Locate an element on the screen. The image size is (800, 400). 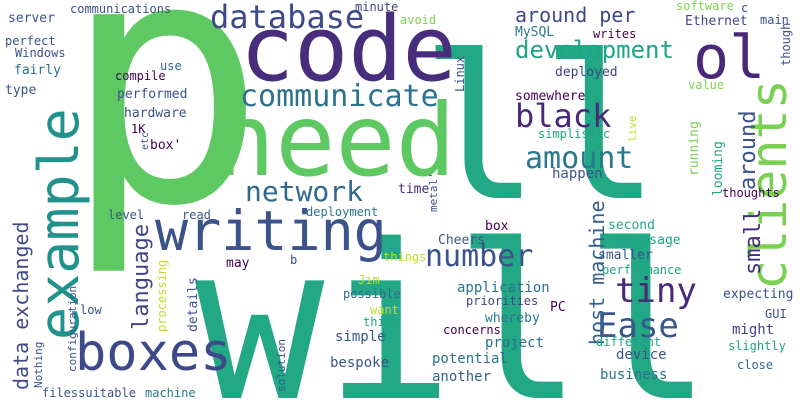
word: envisage is located at coordinates (649, 240).